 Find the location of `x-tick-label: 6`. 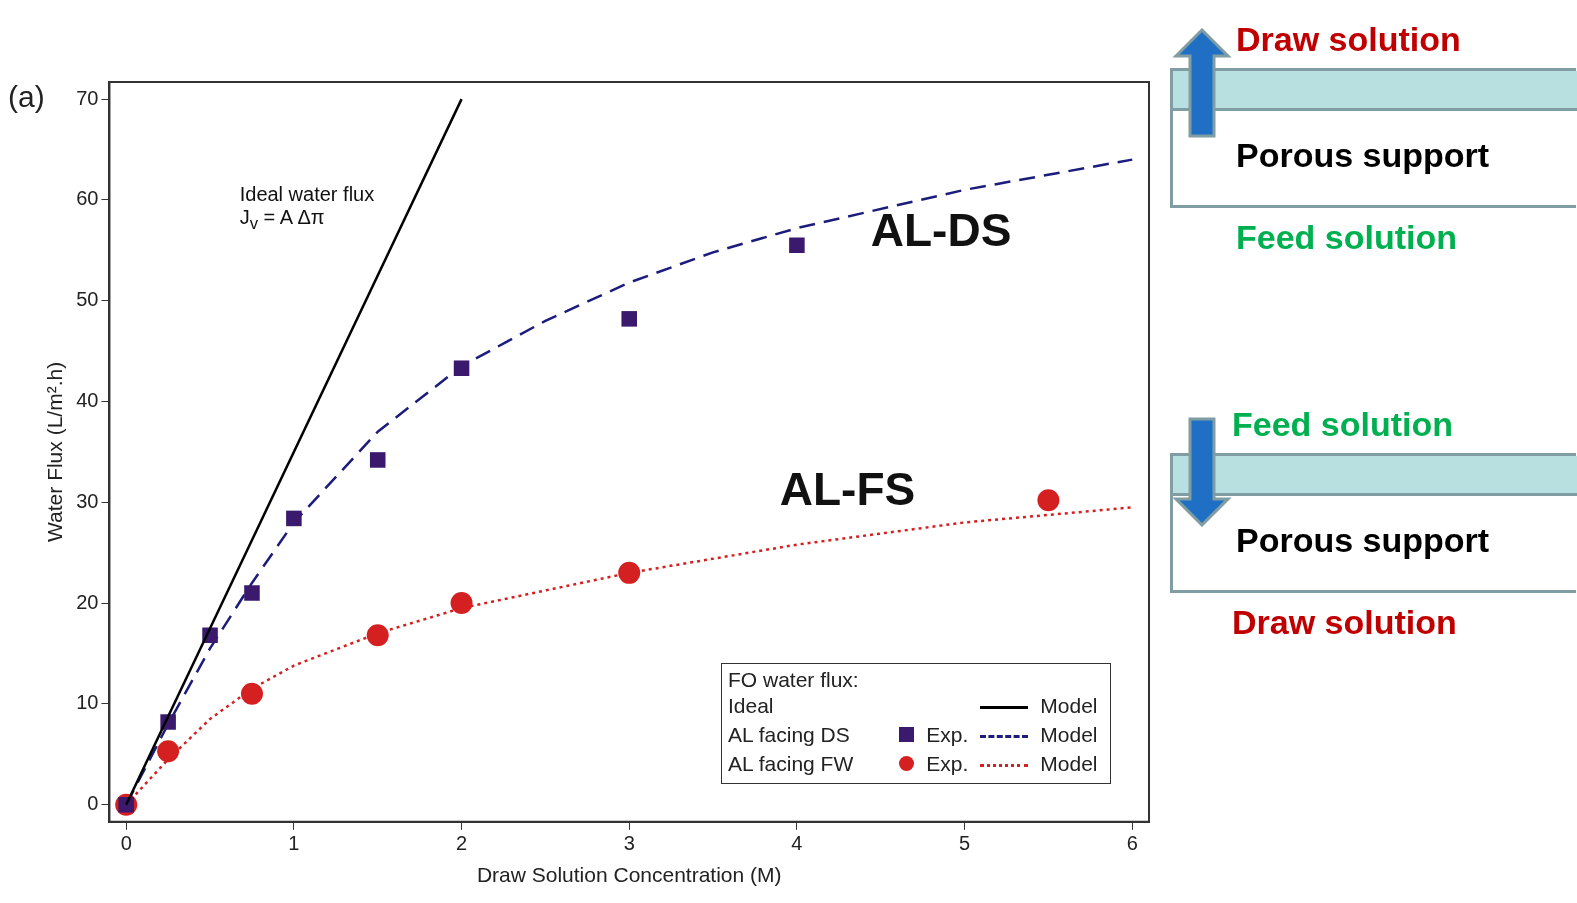

x-tick-label: 6 is located at coordinates (1132, 843).